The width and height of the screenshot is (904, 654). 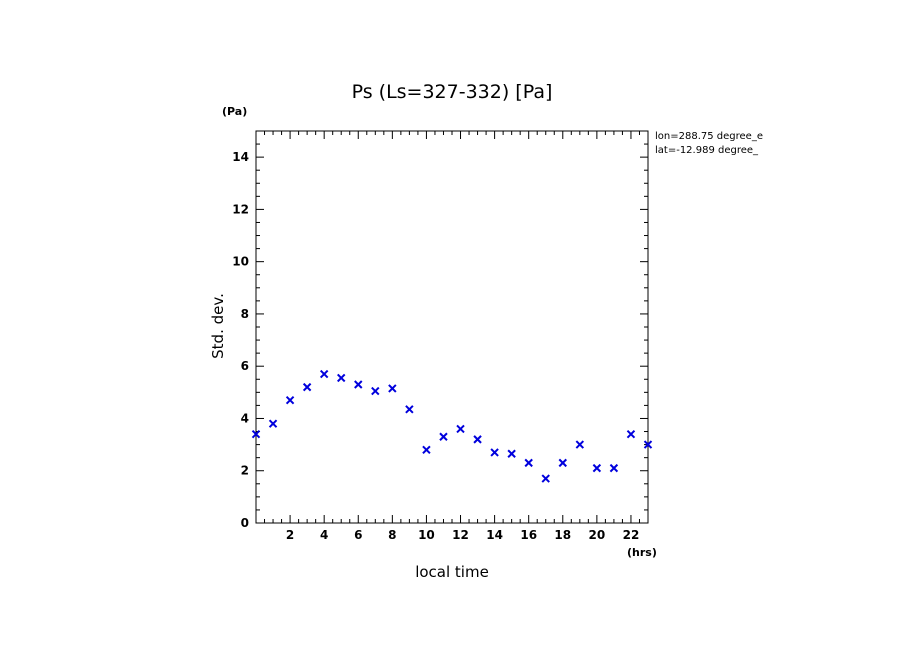 What do you see at coordinates (245, 523) in the screenshot?
I see `y-tick-label: 0` at bounding box center [245, 523].